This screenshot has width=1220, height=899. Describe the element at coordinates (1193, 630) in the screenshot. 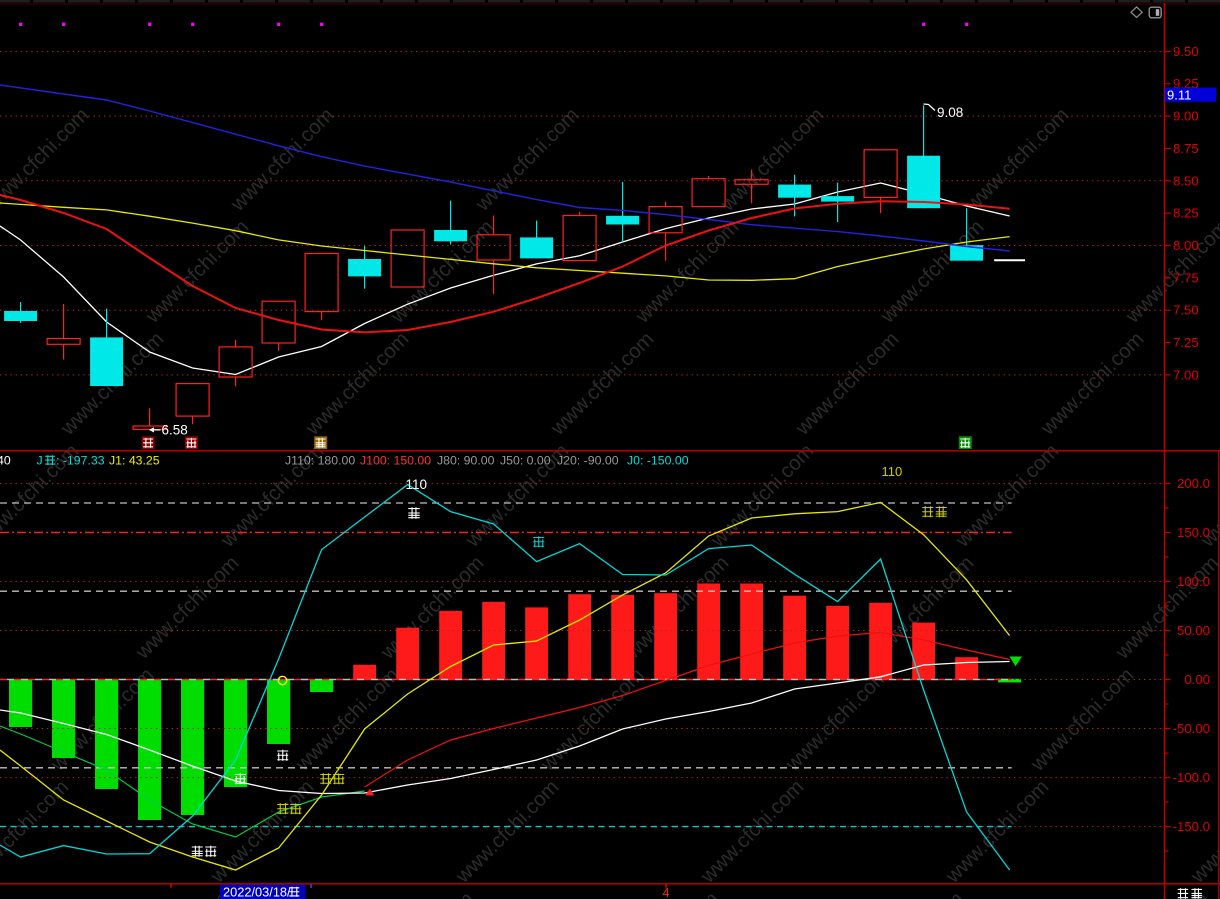

I see `svg-text: 50.00` at that location.